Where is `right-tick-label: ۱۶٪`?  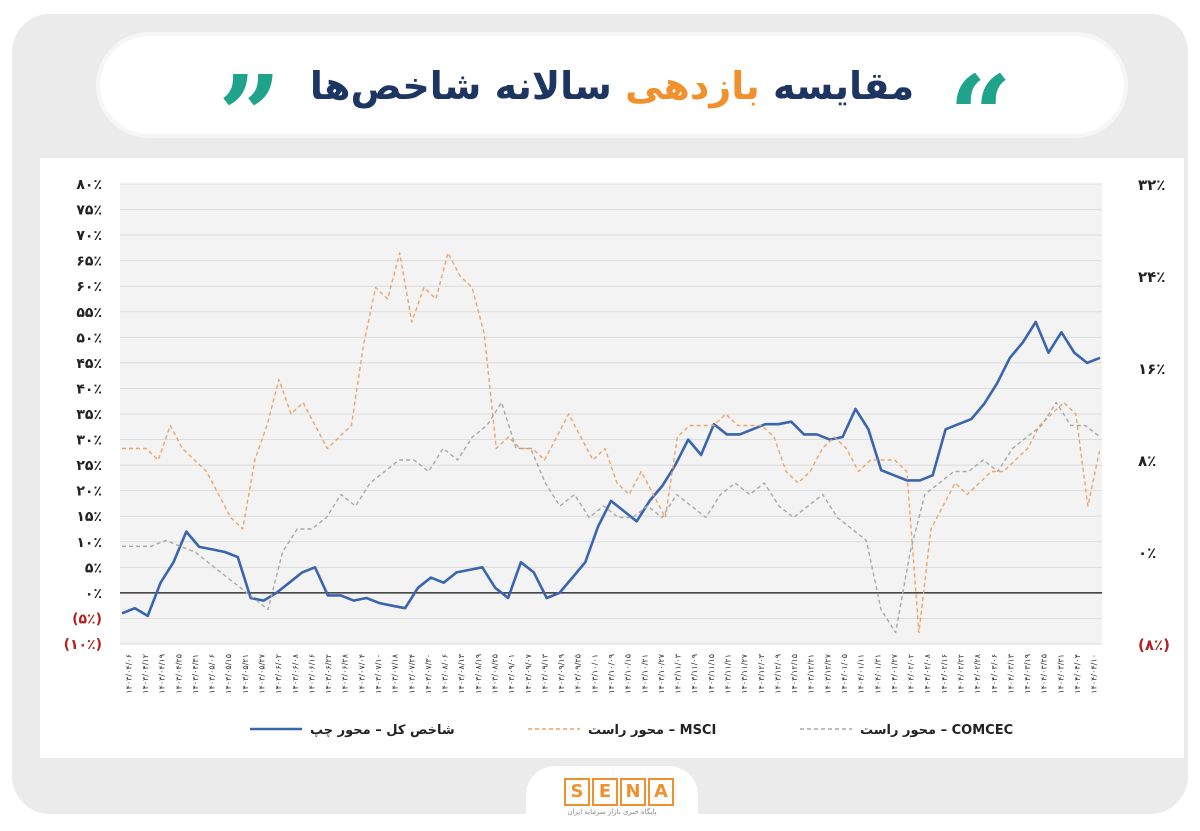
right-tick-label: ۱۶٪ is located at coordinates (1151, 369).